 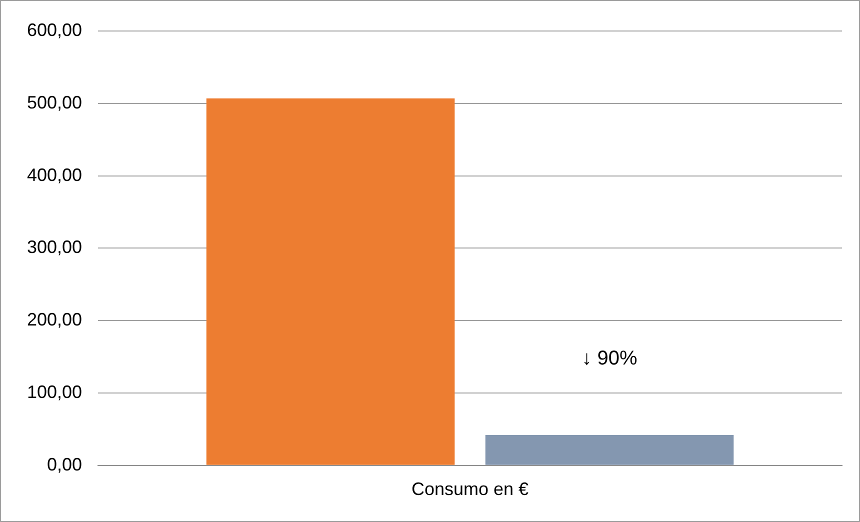 What do you see at coordinates (54, 30) in the screenshot?
I see `y-tick-label: 600,00` at bounding box center [54, 30].